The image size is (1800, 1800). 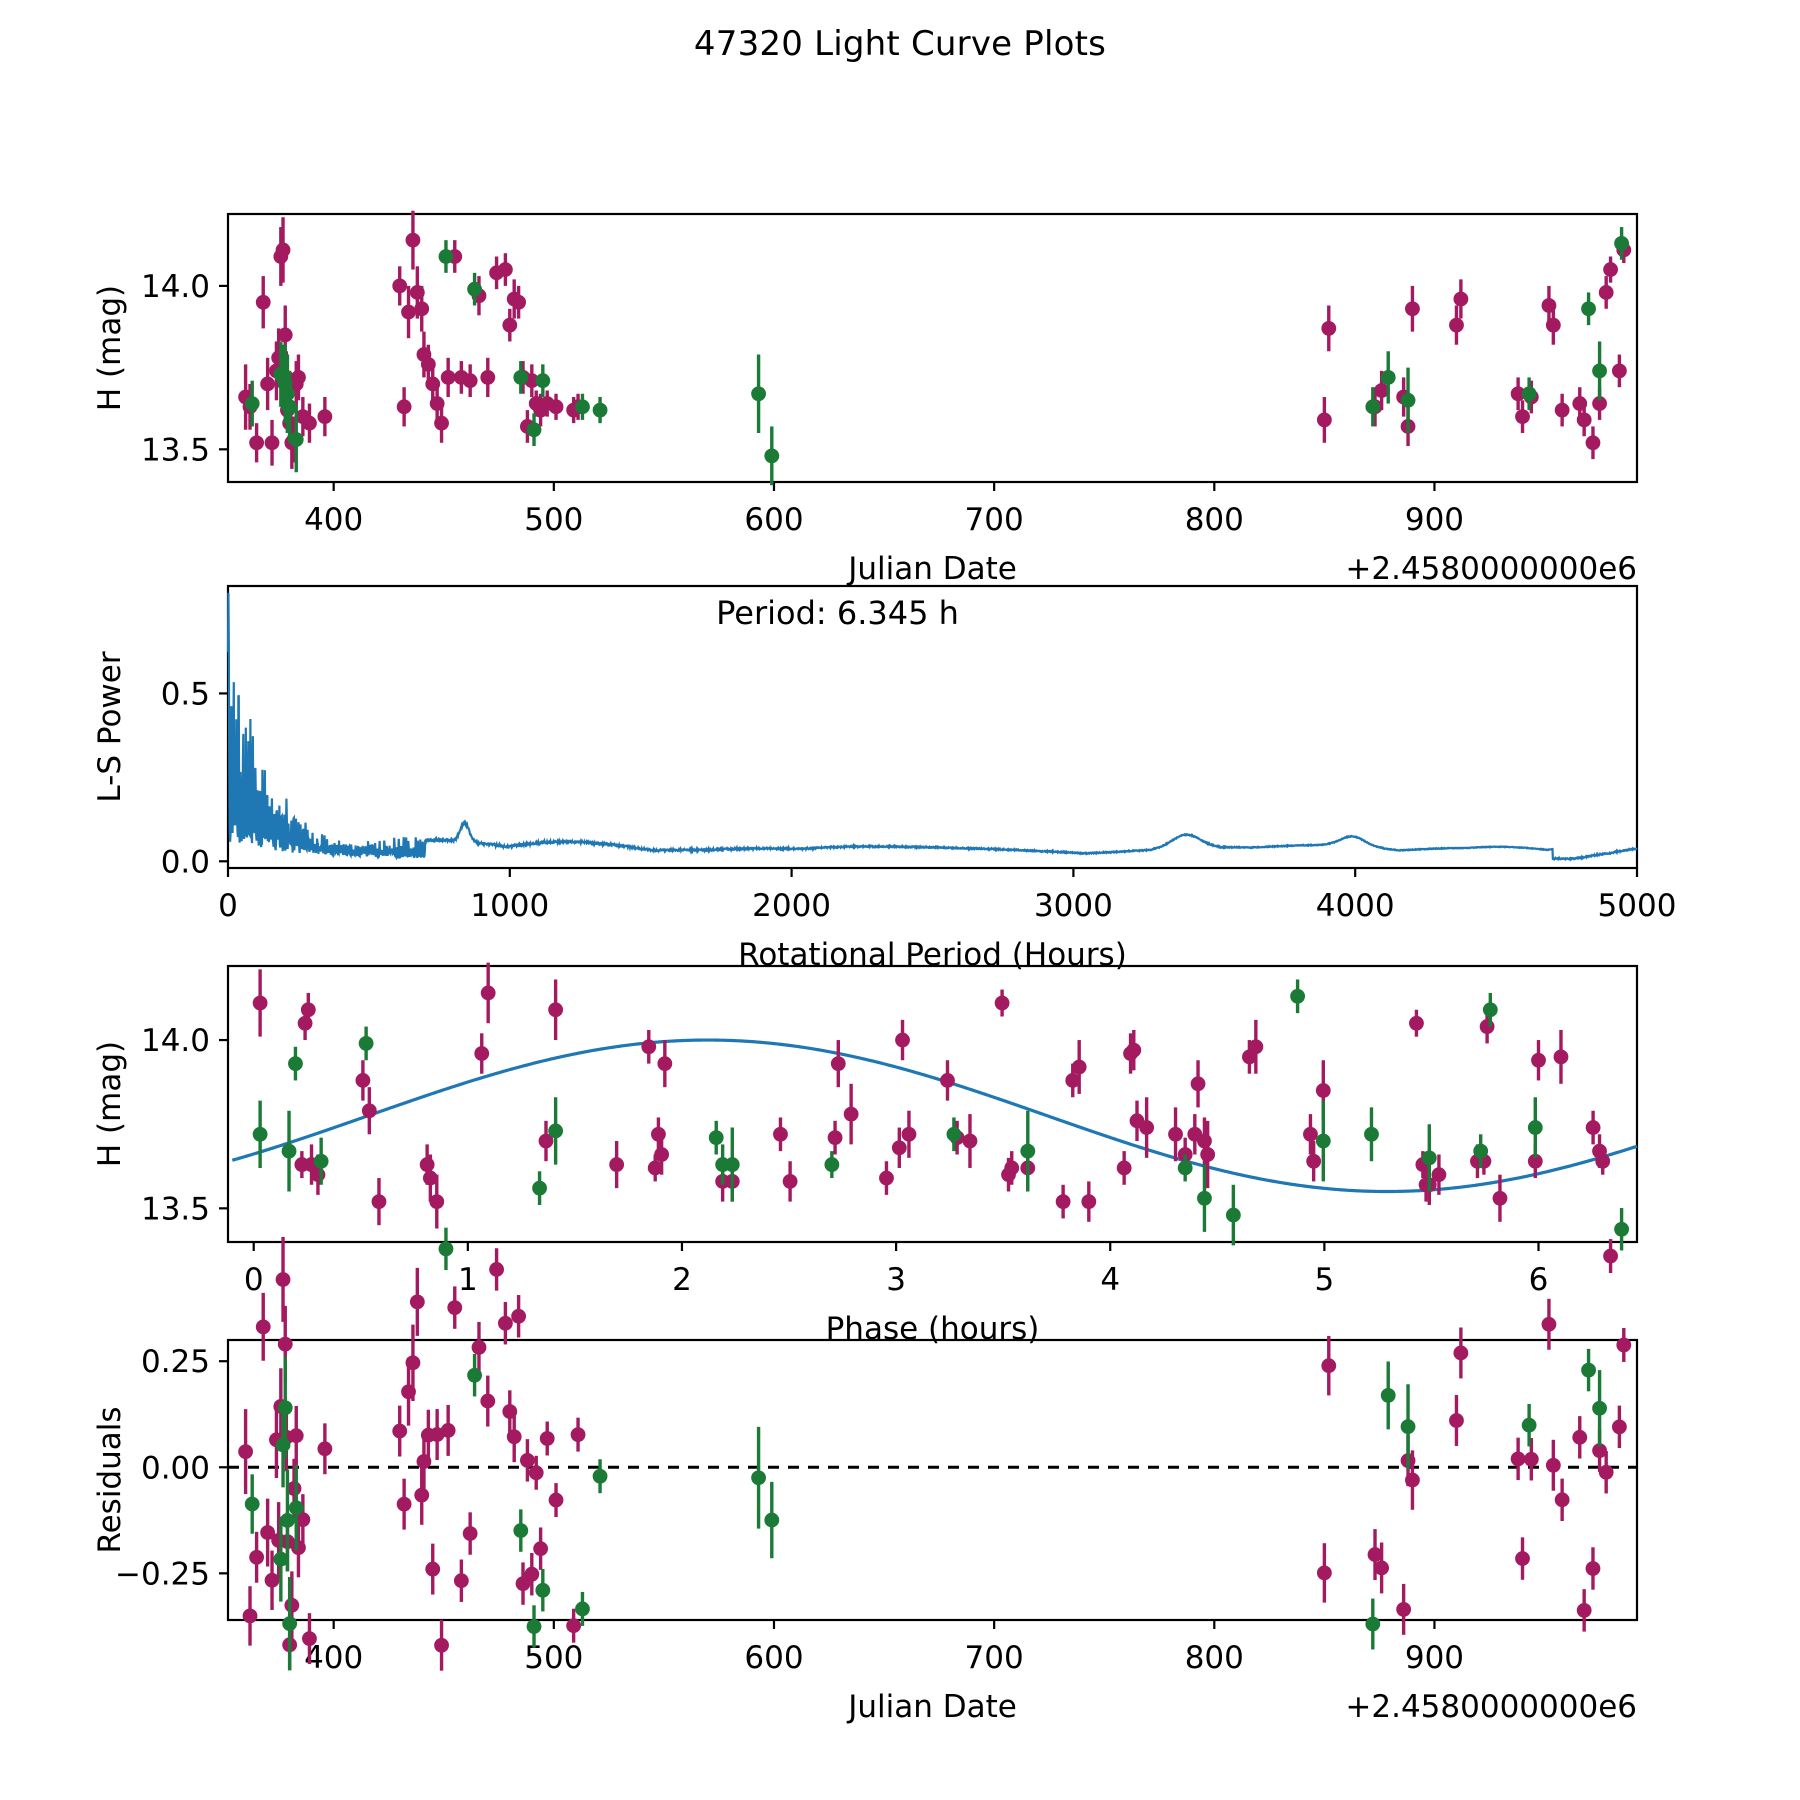 I want to click on xtick-label: 500, so click(x=553, y=520).